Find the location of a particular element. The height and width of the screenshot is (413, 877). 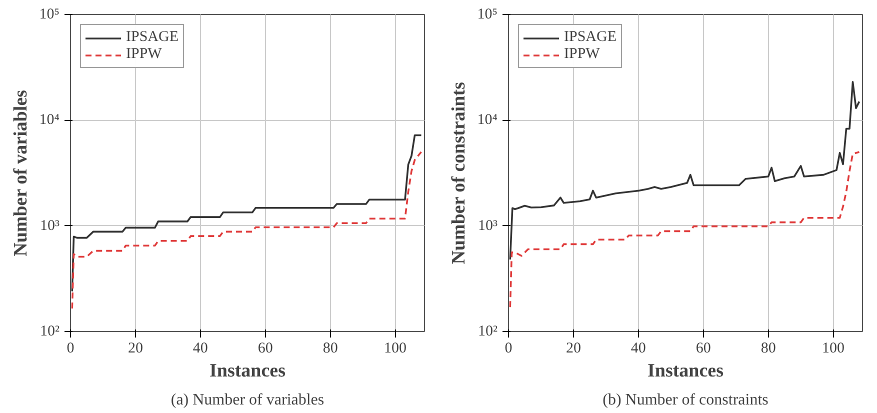

y-axis-title: Number of variables is located at coordinates (21, 173).